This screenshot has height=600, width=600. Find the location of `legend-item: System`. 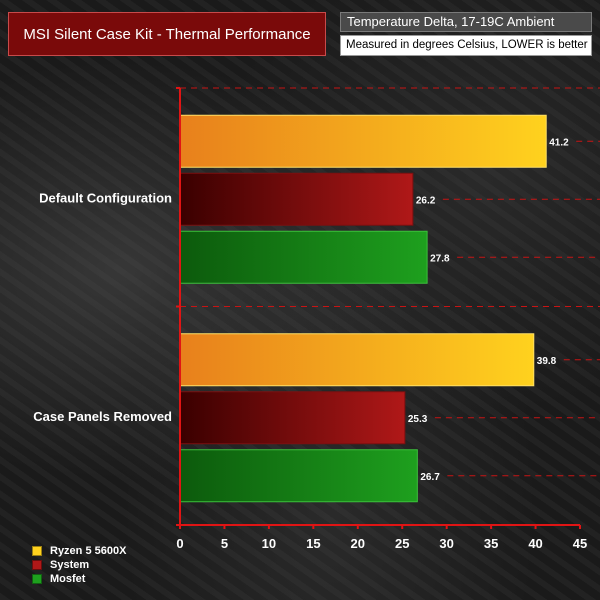

legend-item: System is located at coordinates (79, 565).